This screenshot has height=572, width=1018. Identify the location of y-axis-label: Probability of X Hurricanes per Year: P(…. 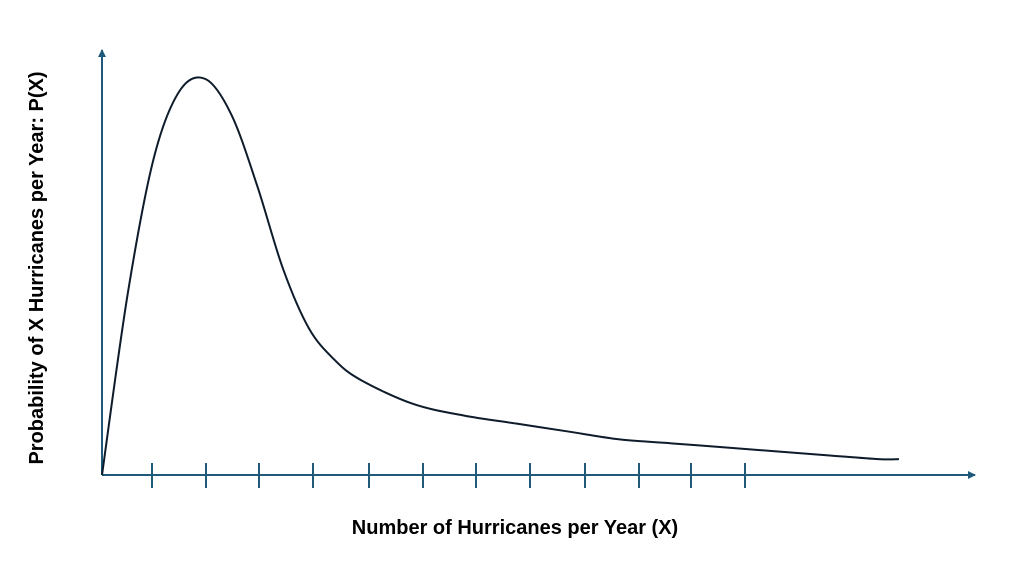
(37, 267).